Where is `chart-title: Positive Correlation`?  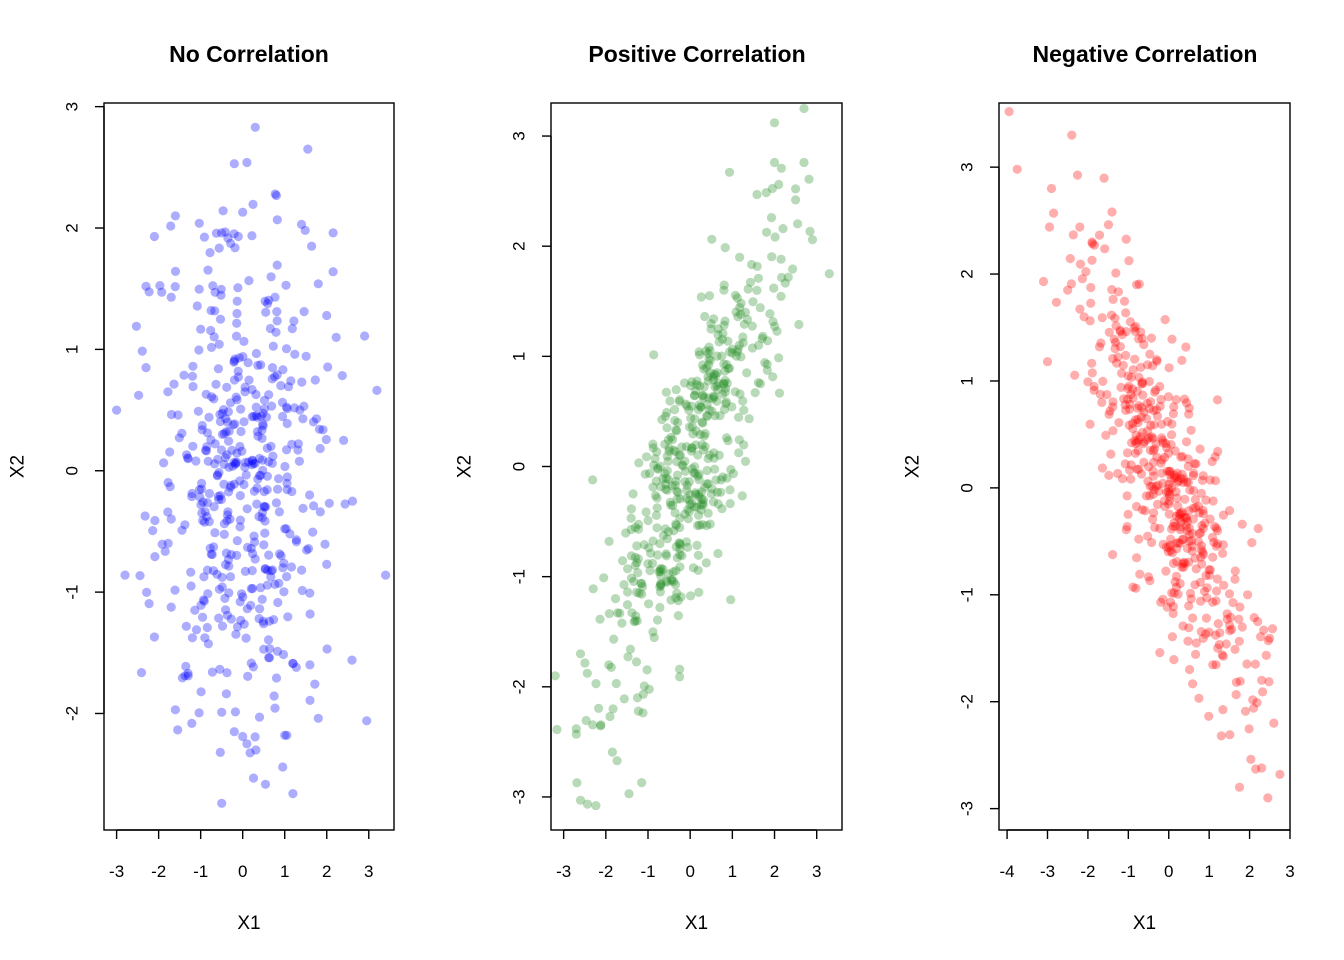 chart-title: Positive Correlation is located at coordinates (696, 54).